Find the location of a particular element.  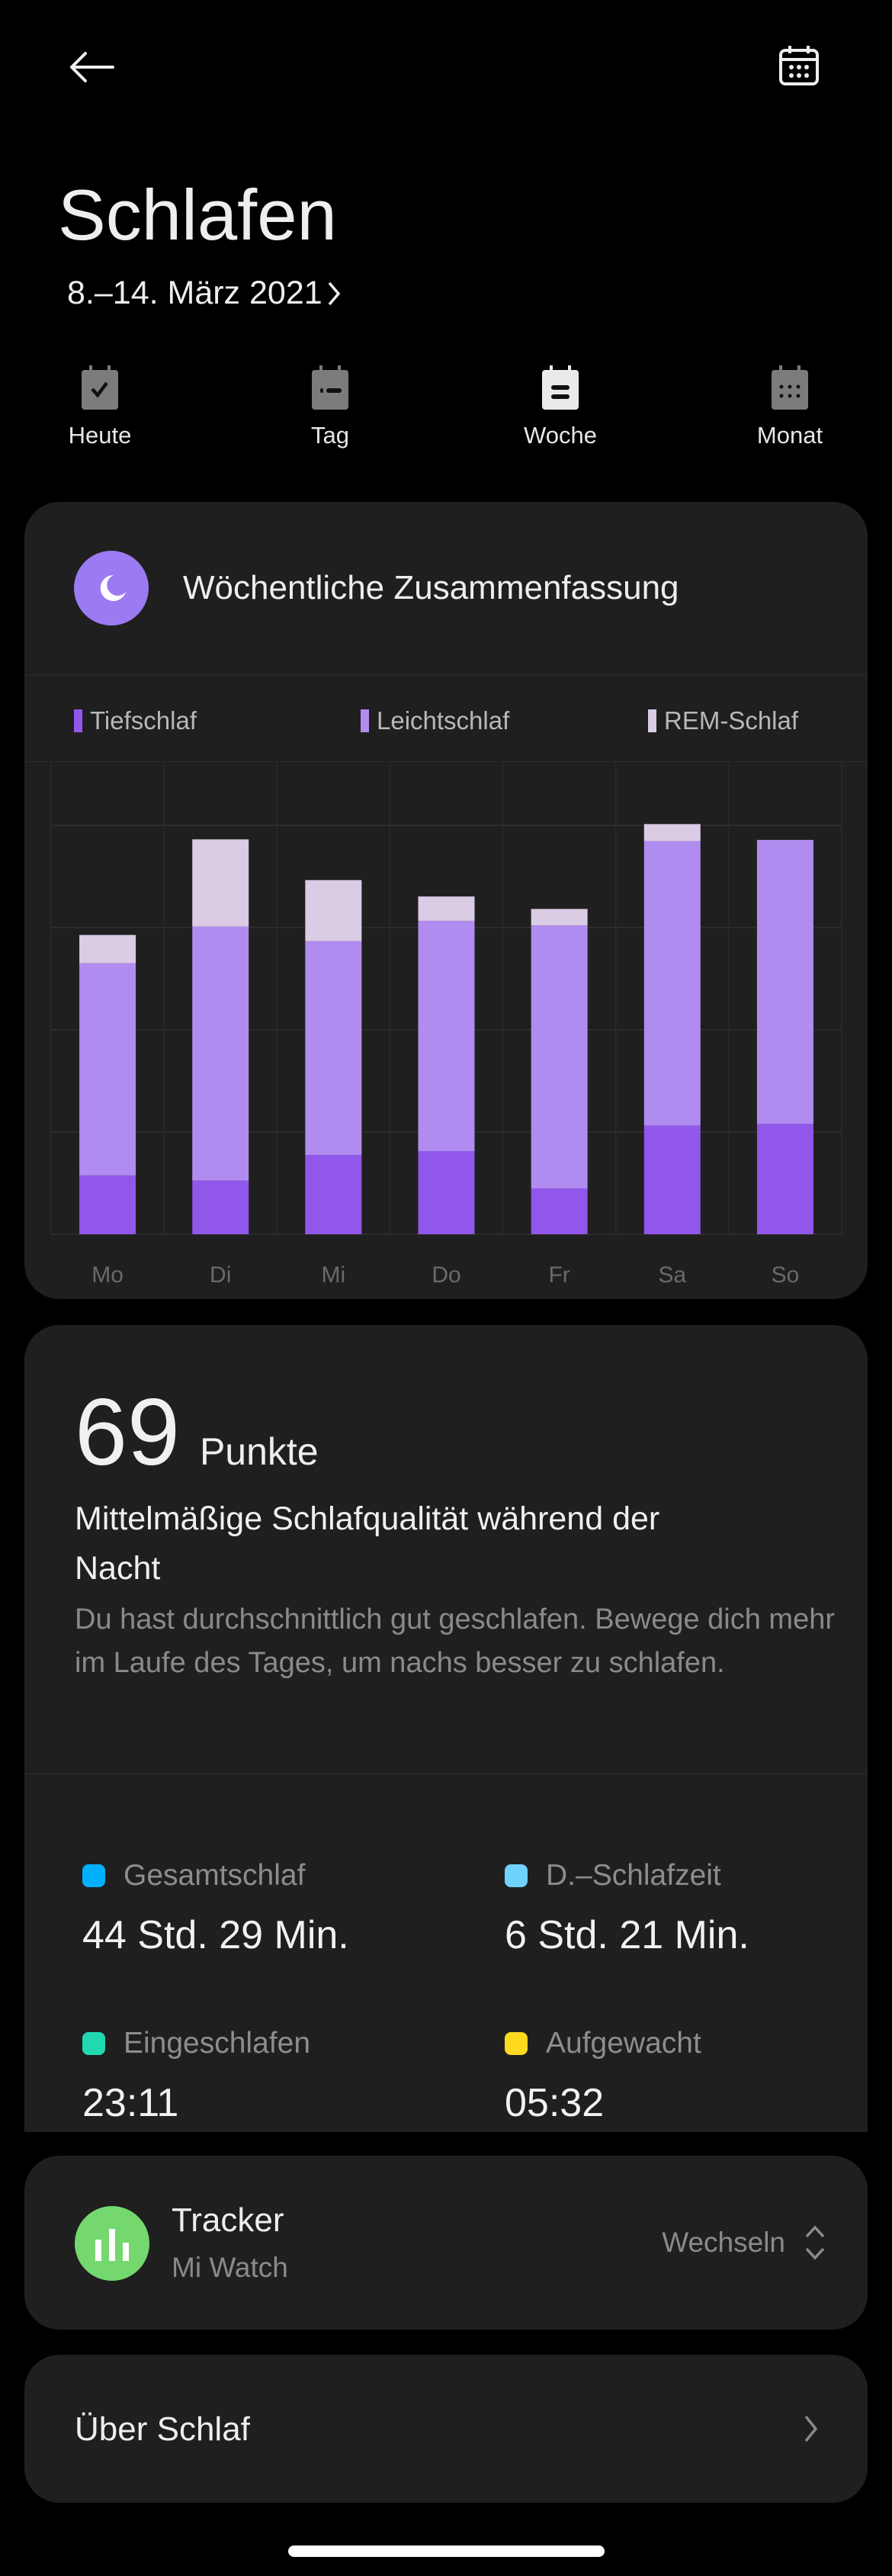

about-sleep-item: Über Schlaf is located at coordinates (446, 2429).